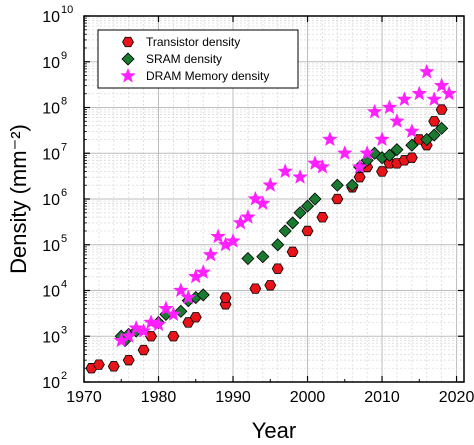 This screenshot has height=445, width=474. What do you see at coordinates (67, 10) in the screenshot?
I see `y-tick-label-exponent: 10` at bounding box center [67, 10].